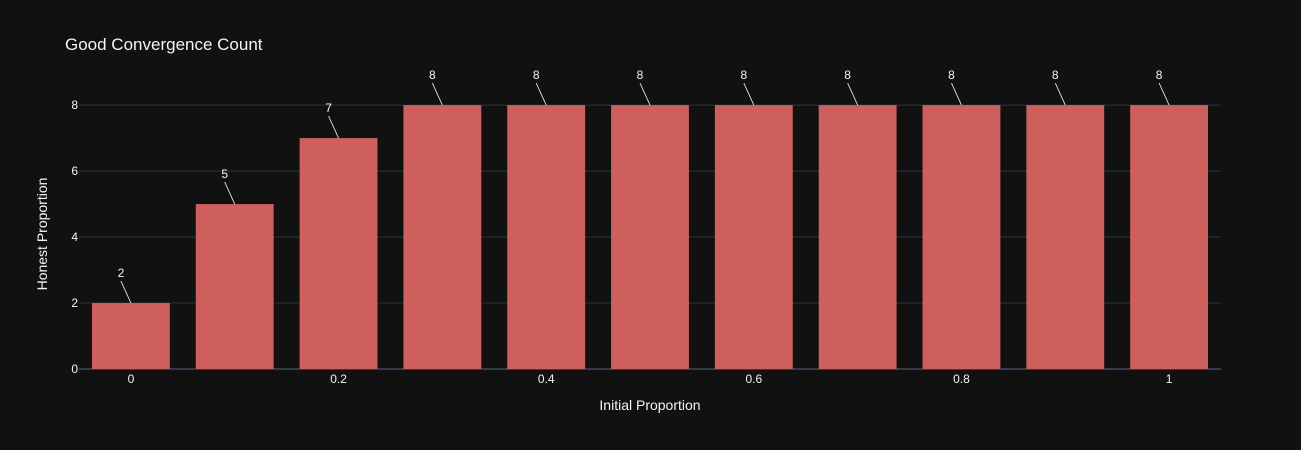 This screenshot has height=450, width=1301. What do you see at coordinates (1169, 379) in the screenshot?
I see `x-tick-label: 1` at bounding box center [1169, 379].